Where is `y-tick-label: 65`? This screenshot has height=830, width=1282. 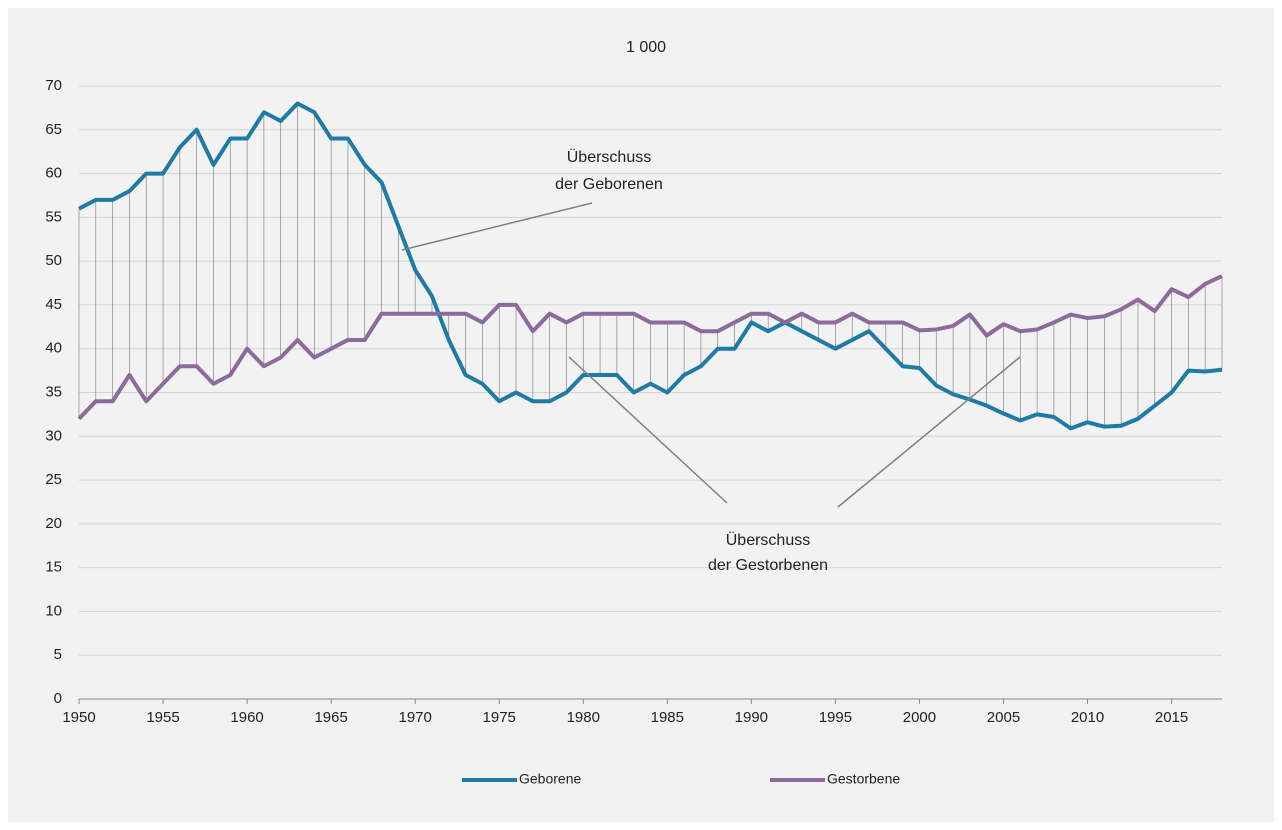
y-tick-label: 65 is located at coordinates (53, 129).